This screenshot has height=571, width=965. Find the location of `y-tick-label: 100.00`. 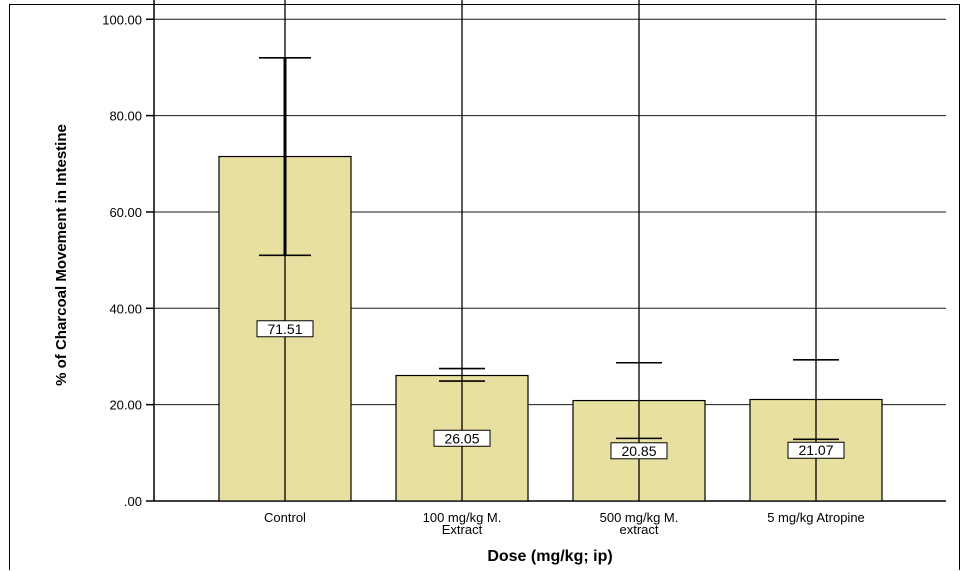

y-tick-label: 100.00 is located at coordinates (122, 19).